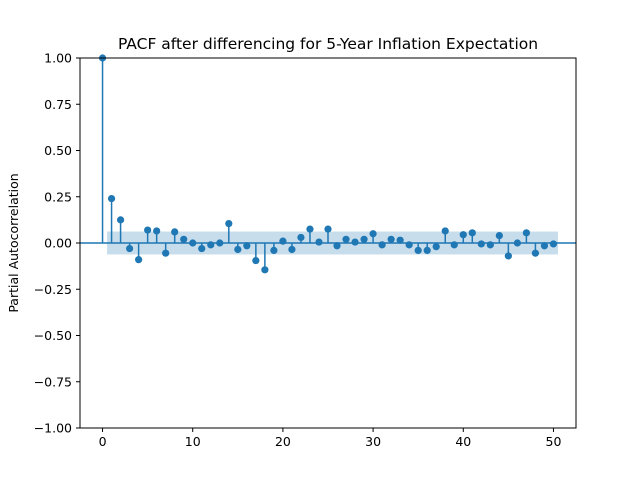 The image size is (640, 480). Describe the element at coordinates (283, 441) in the screenshot. I see `x-tick-label: 20` at that location.